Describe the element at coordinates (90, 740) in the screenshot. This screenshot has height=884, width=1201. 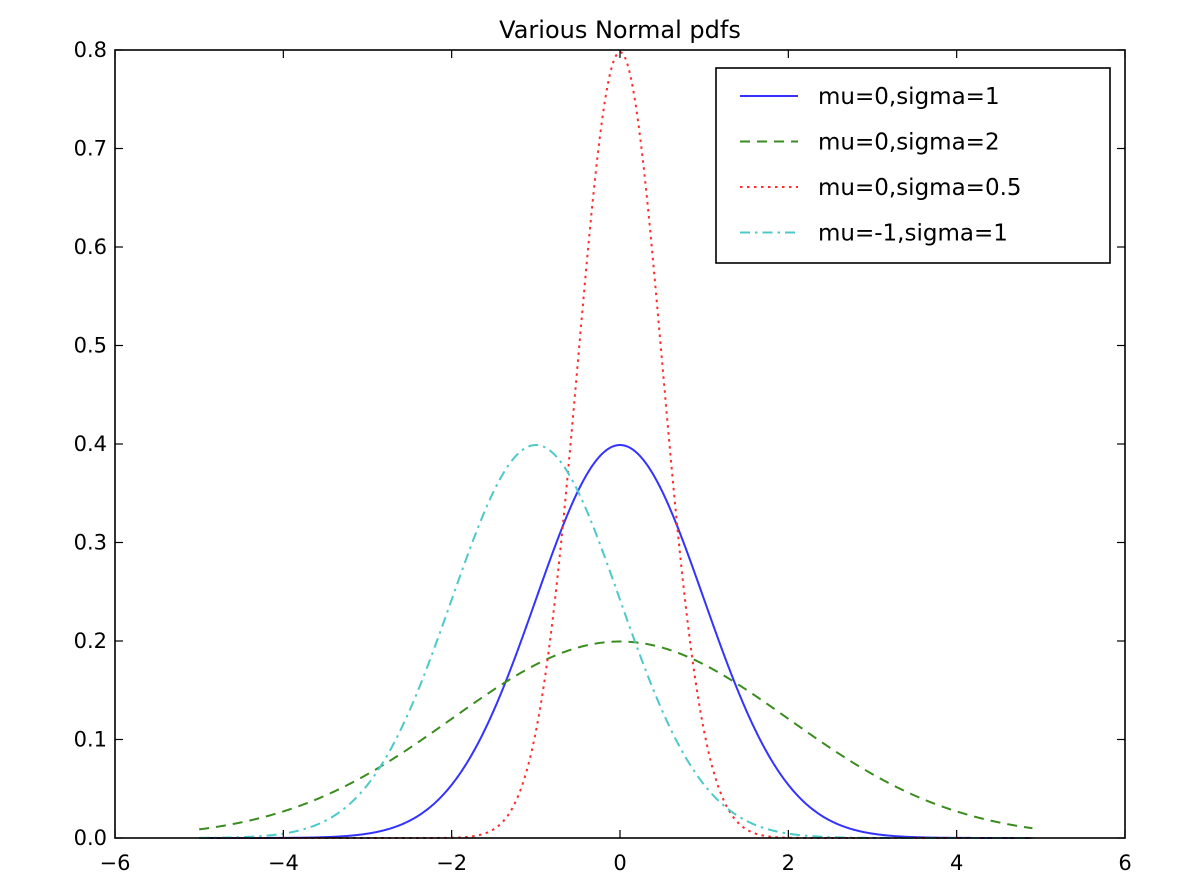
I see `y-tick-label: 0.1` at that location.